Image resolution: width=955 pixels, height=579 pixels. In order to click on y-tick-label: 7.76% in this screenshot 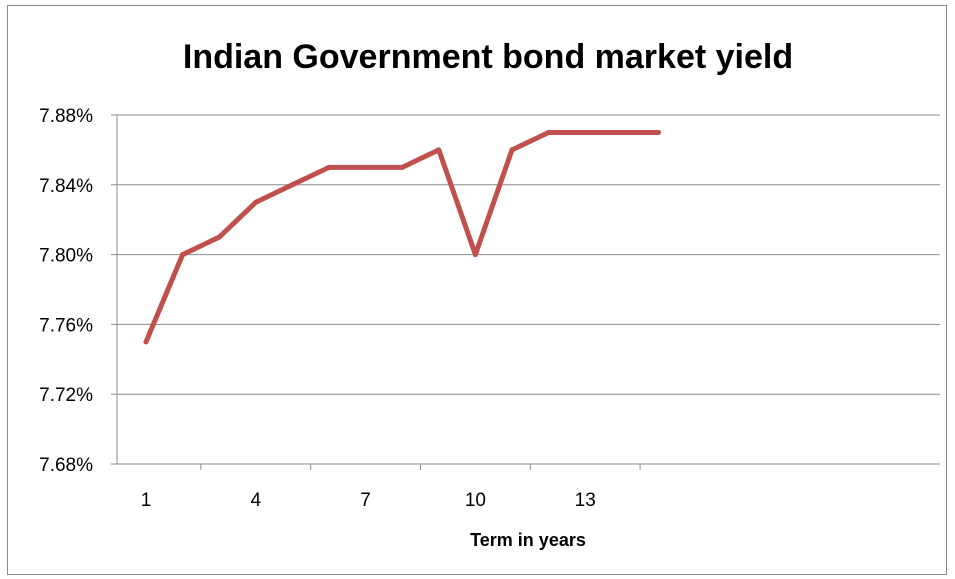, I will do `click(66, 325)`.